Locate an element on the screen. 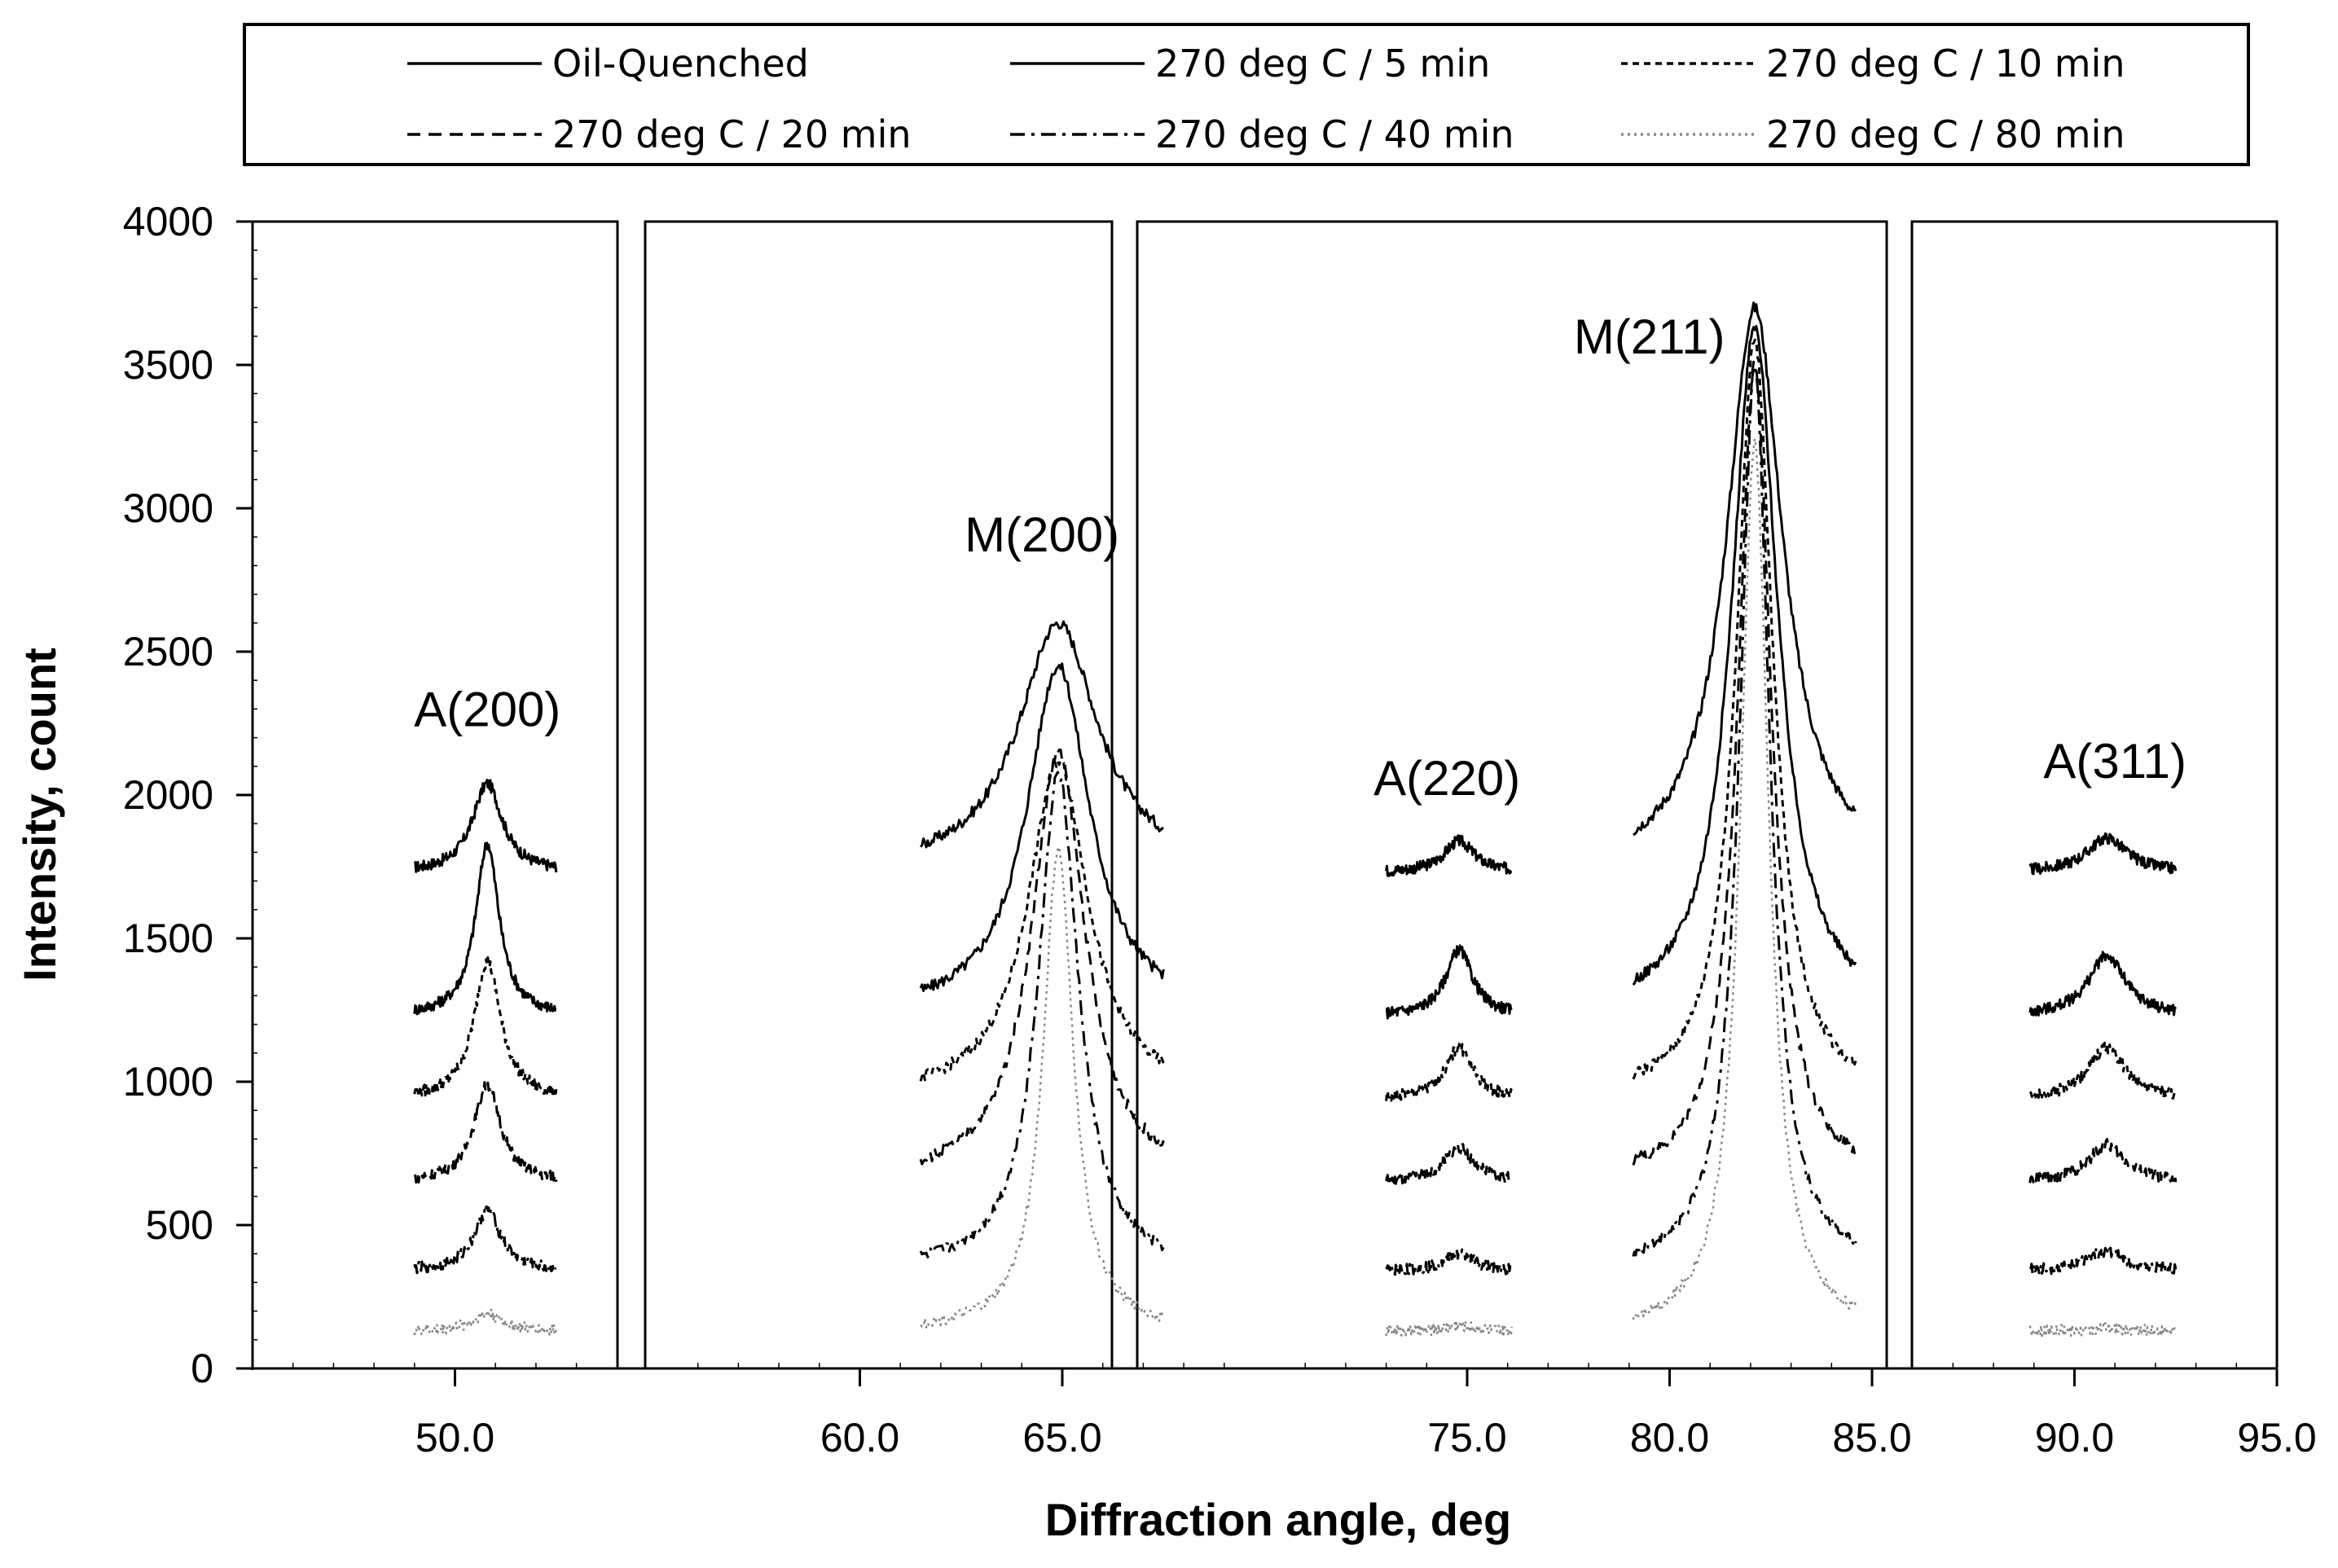  y-tick-label: 2500 is located at coordinates (168, 651).